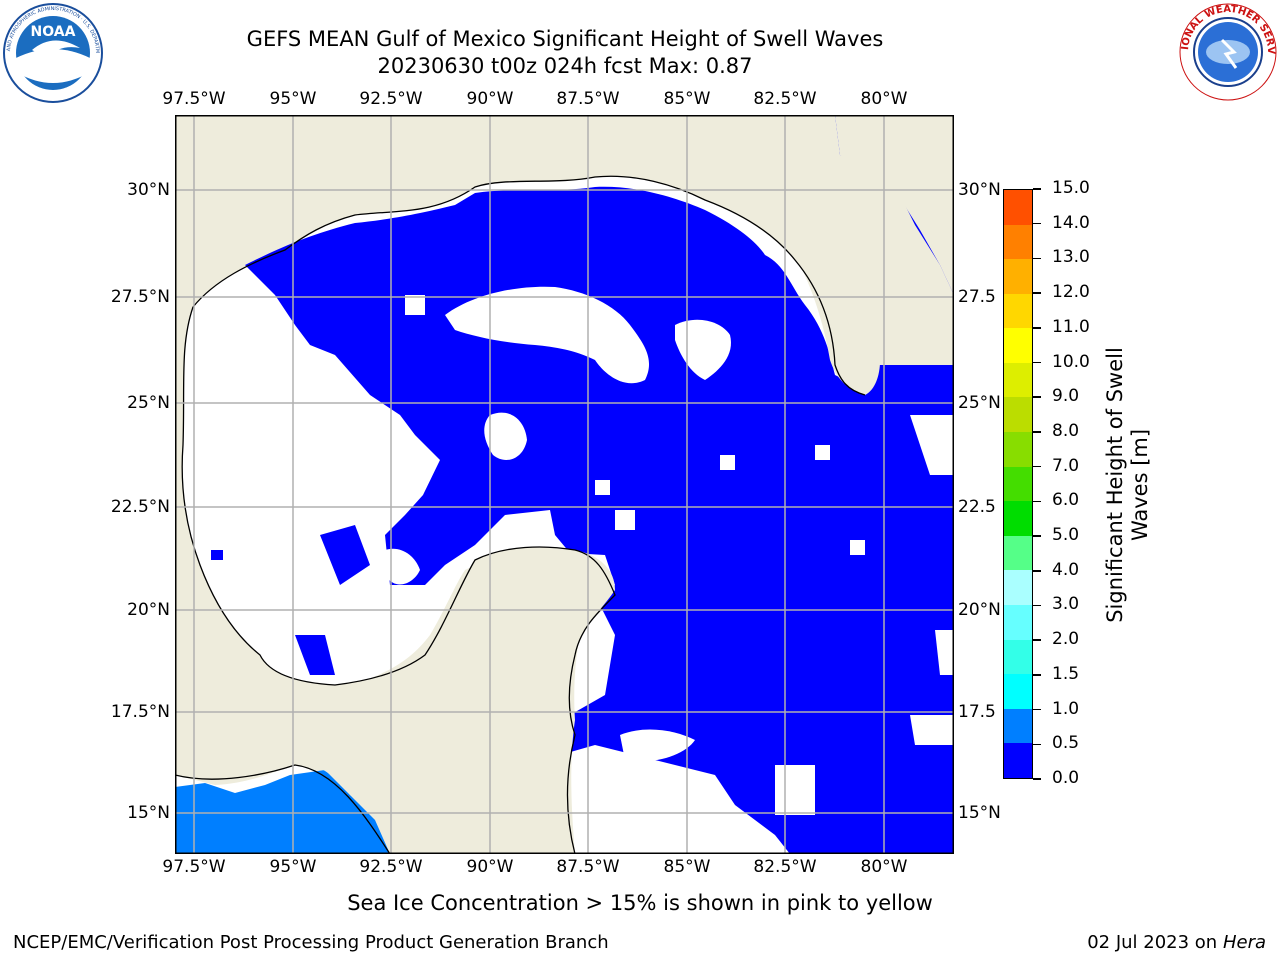  Describe the element at coordinates (140, 297) in the screenshot. I see `lat-label-left: 27.5°N` at that location.